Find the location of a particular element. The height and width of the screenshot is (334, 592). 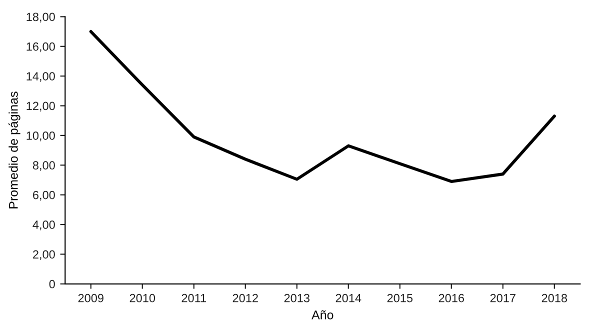

y-tick-label: 16,00 is located at coordinates (40, 47).